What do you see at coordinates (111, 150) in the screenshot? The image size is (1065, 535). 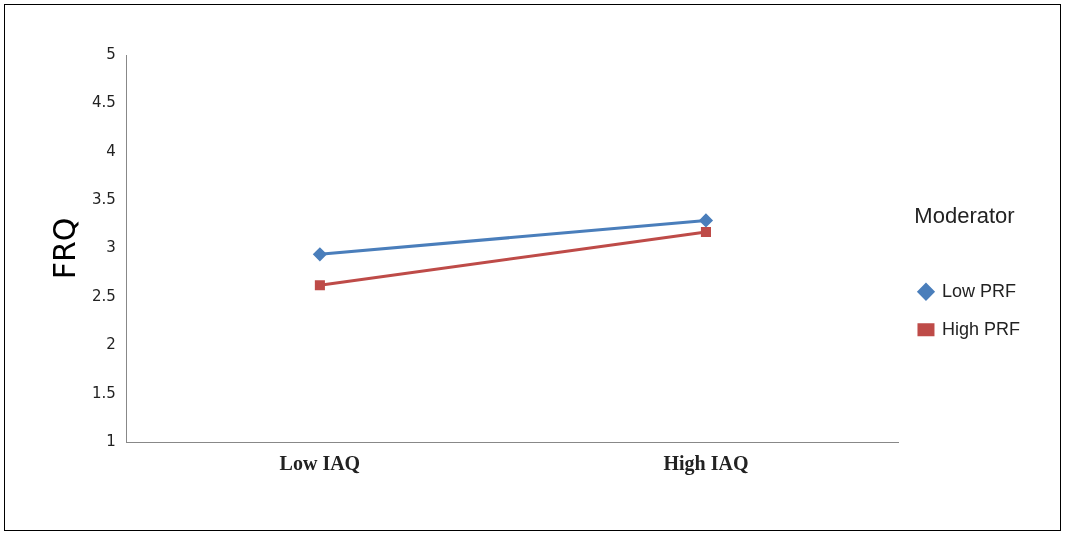 I see `y-tick-label: 4` at bounding box center [111, 150].